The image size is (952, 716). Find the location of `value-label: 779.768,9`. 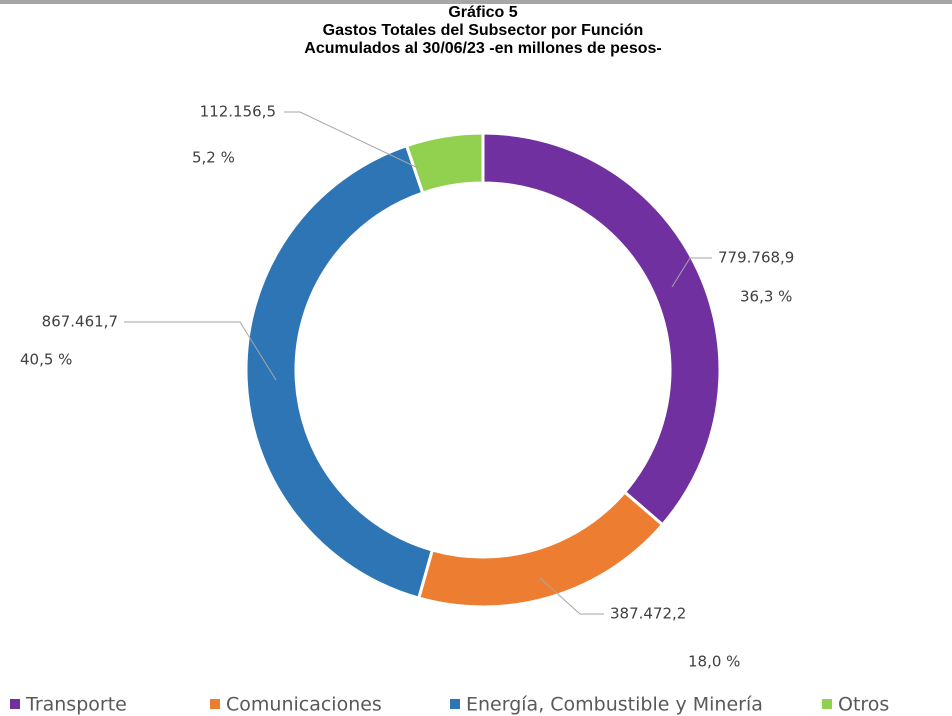

value-label: 779.768,9 is located at coordinates (756, 258).